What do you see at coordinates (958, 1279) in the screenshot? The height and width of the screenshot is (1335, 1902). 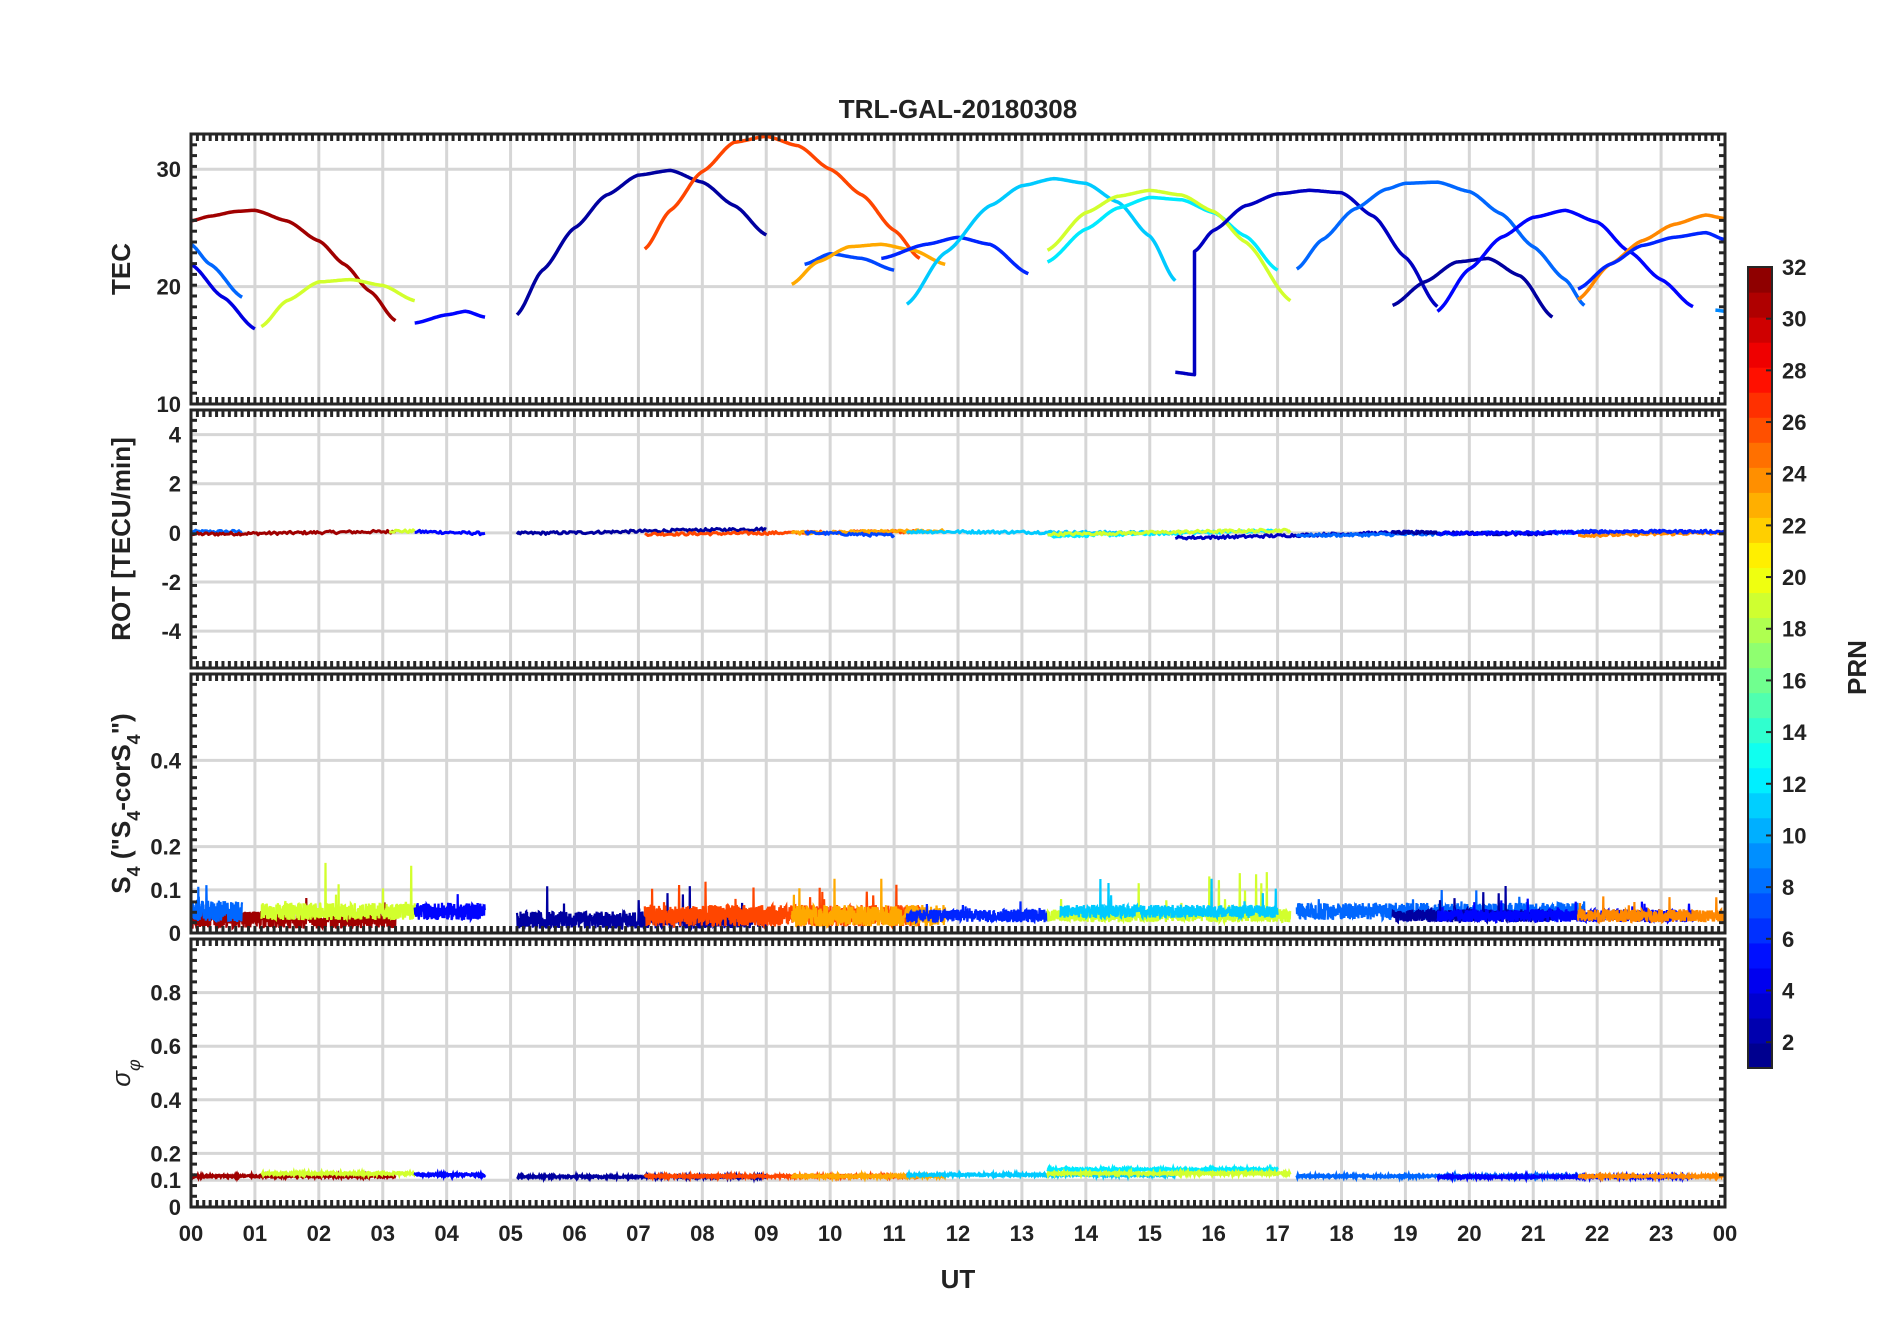 I see `x-axis-title: UT` at bounding box center [958, 1279].